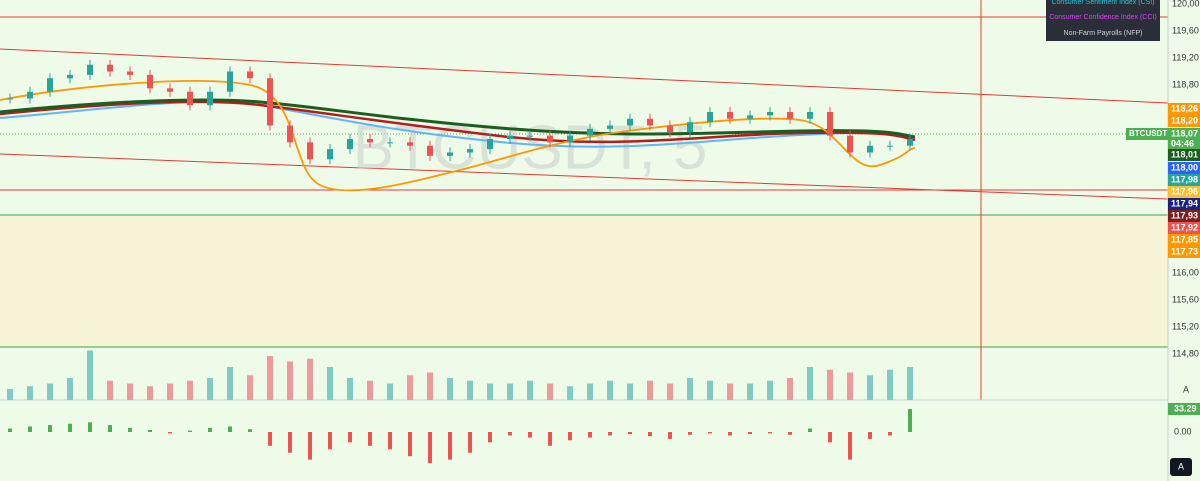 The height and width of the screenshot is (481, 1200). What do you see at coordinates (1185, 57) in the screenshot?
I see `price-tick-label: 119,20` at bounding box center [1185, 57].